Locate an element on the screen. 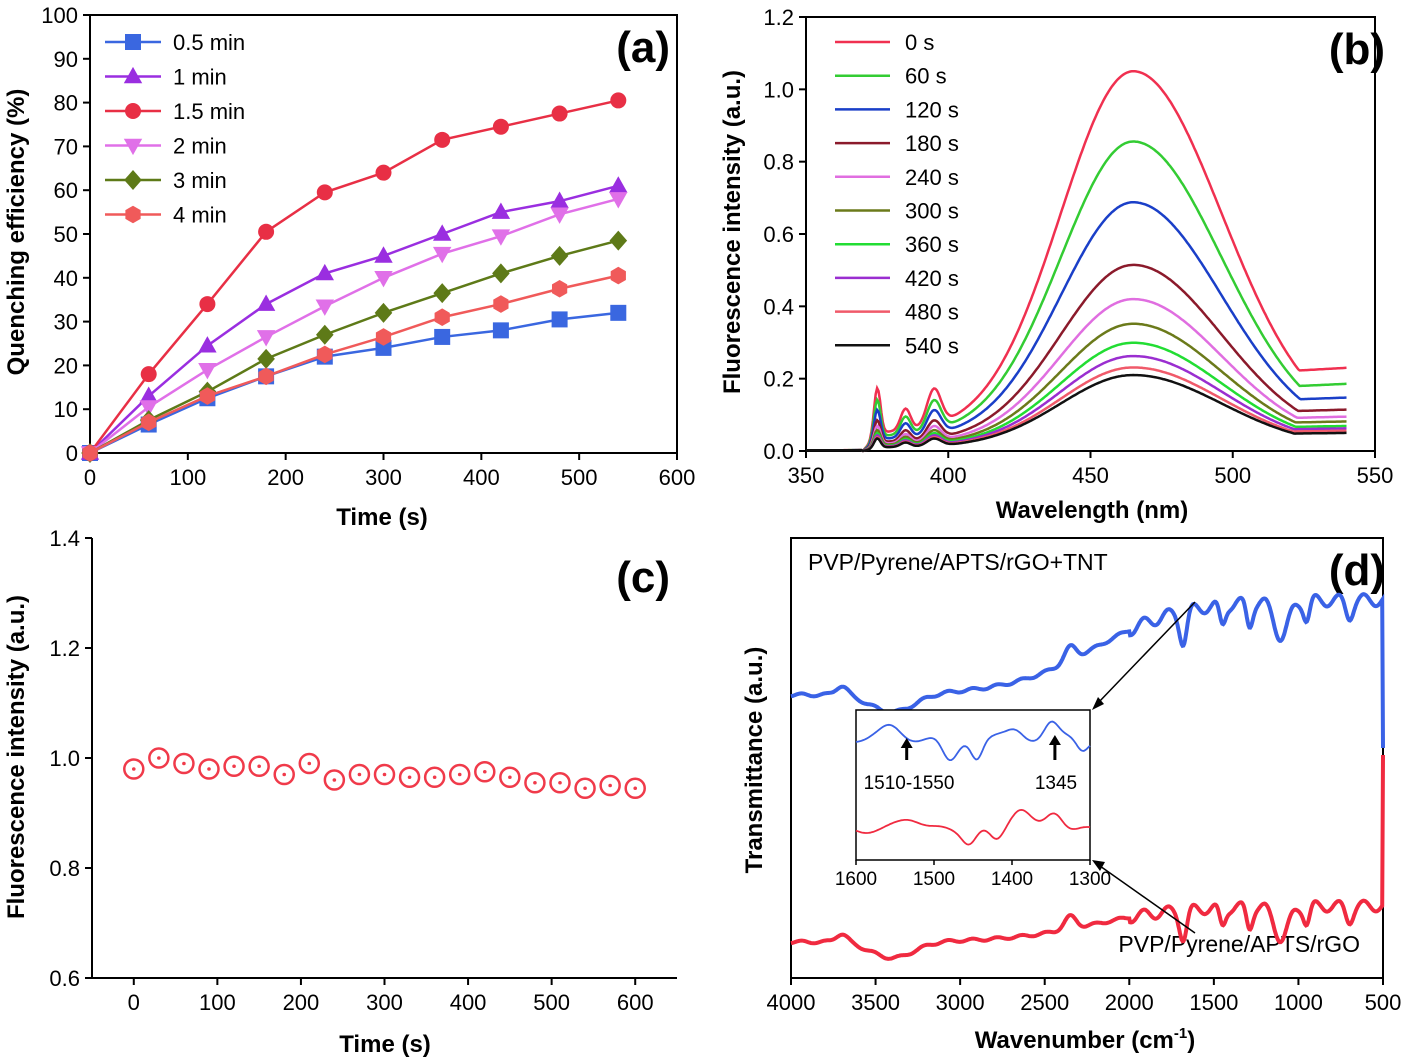  panel-a-legend-label: 2 min is located at coordinates (200, 146).